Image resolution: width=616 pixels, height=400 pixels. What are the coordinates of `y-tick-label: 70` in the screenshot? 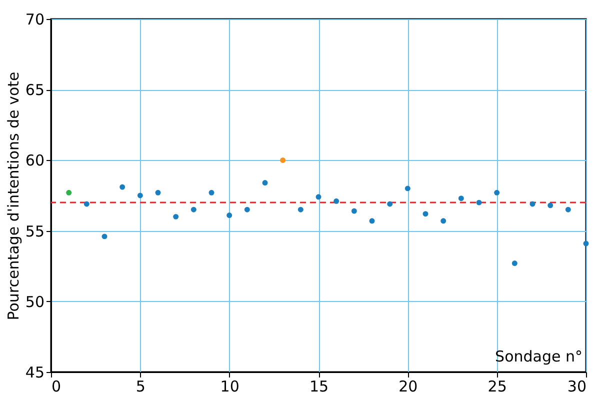 It's located at (34, 19).